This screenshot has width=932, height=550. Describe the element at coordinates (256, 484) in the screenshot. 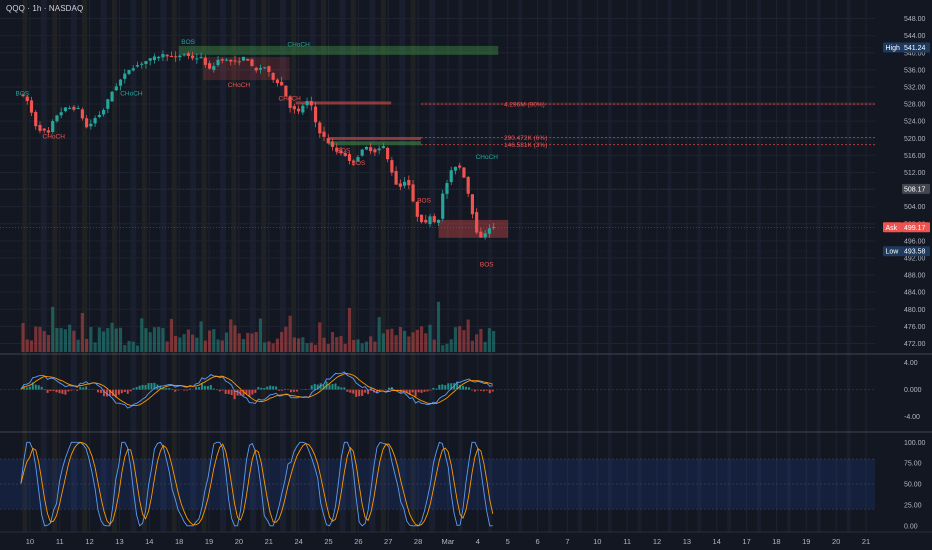

I see `stoch-k-line` at that location.